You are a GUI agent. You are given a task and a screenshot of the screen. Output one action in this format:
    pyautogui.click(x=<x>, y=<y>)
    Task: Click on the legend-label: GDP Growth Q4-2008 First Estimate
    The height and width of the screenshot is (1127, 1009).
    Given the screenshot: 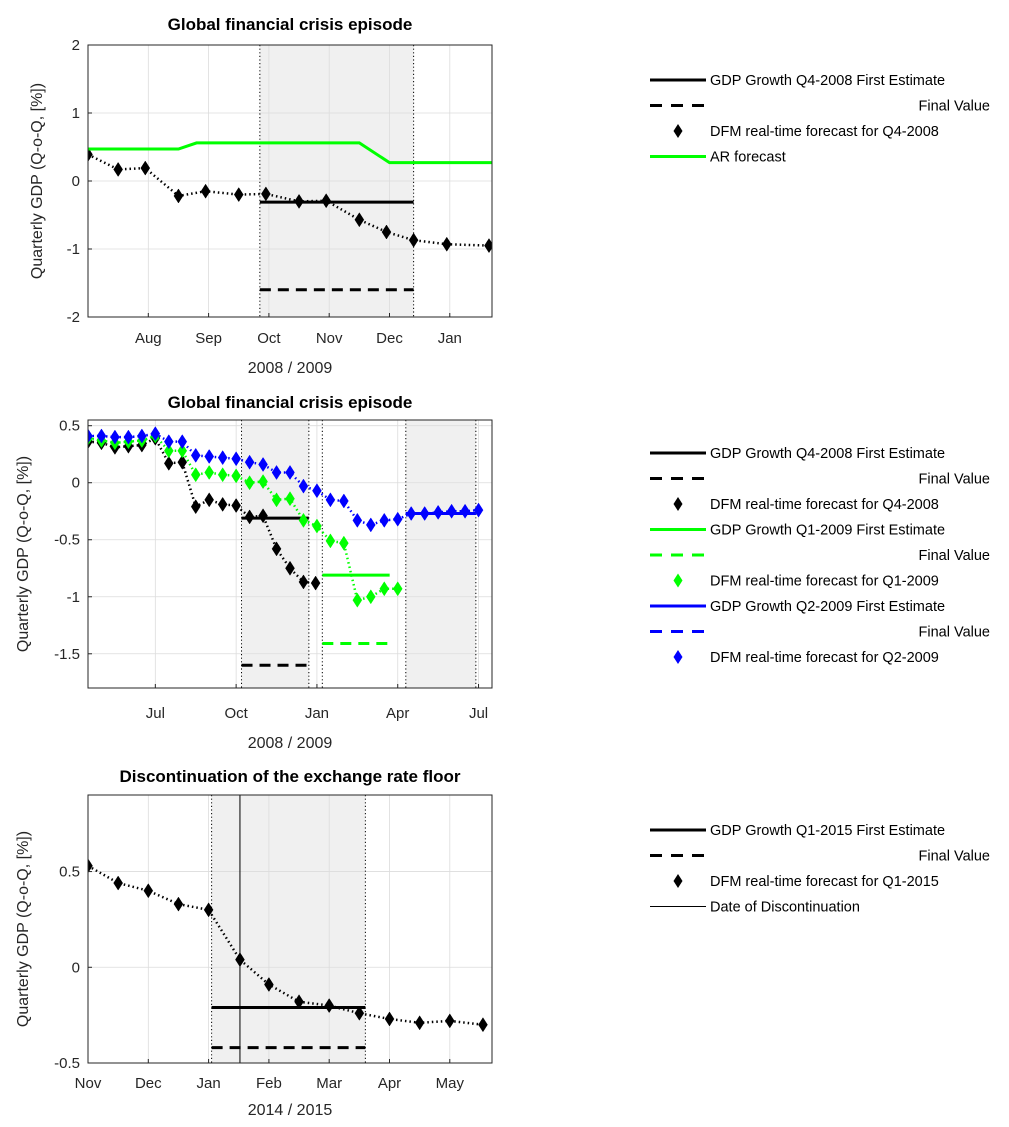 What is the action you would take?
    pyautogui.click(x=827, y=81)
    